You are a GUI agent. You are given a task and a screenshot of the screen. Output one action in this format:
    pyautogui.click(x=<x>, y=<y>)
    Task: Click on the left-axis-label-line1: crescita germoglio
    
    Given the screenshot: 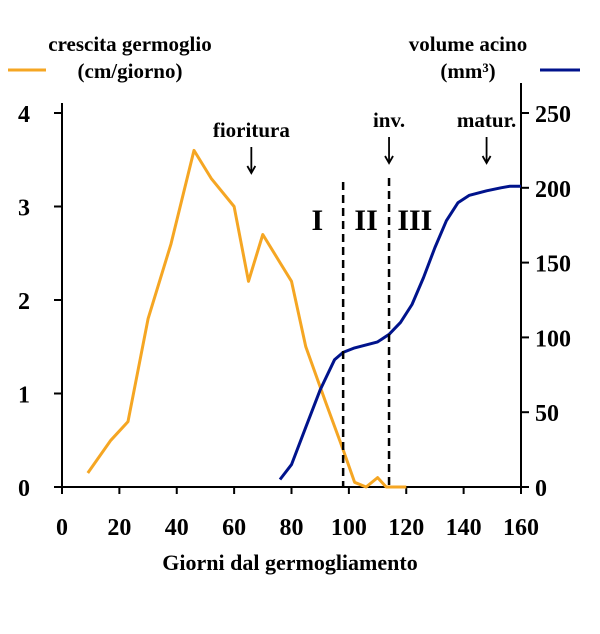 What is the action you would take?
    pyautogui.click(x=129, y=44)
    